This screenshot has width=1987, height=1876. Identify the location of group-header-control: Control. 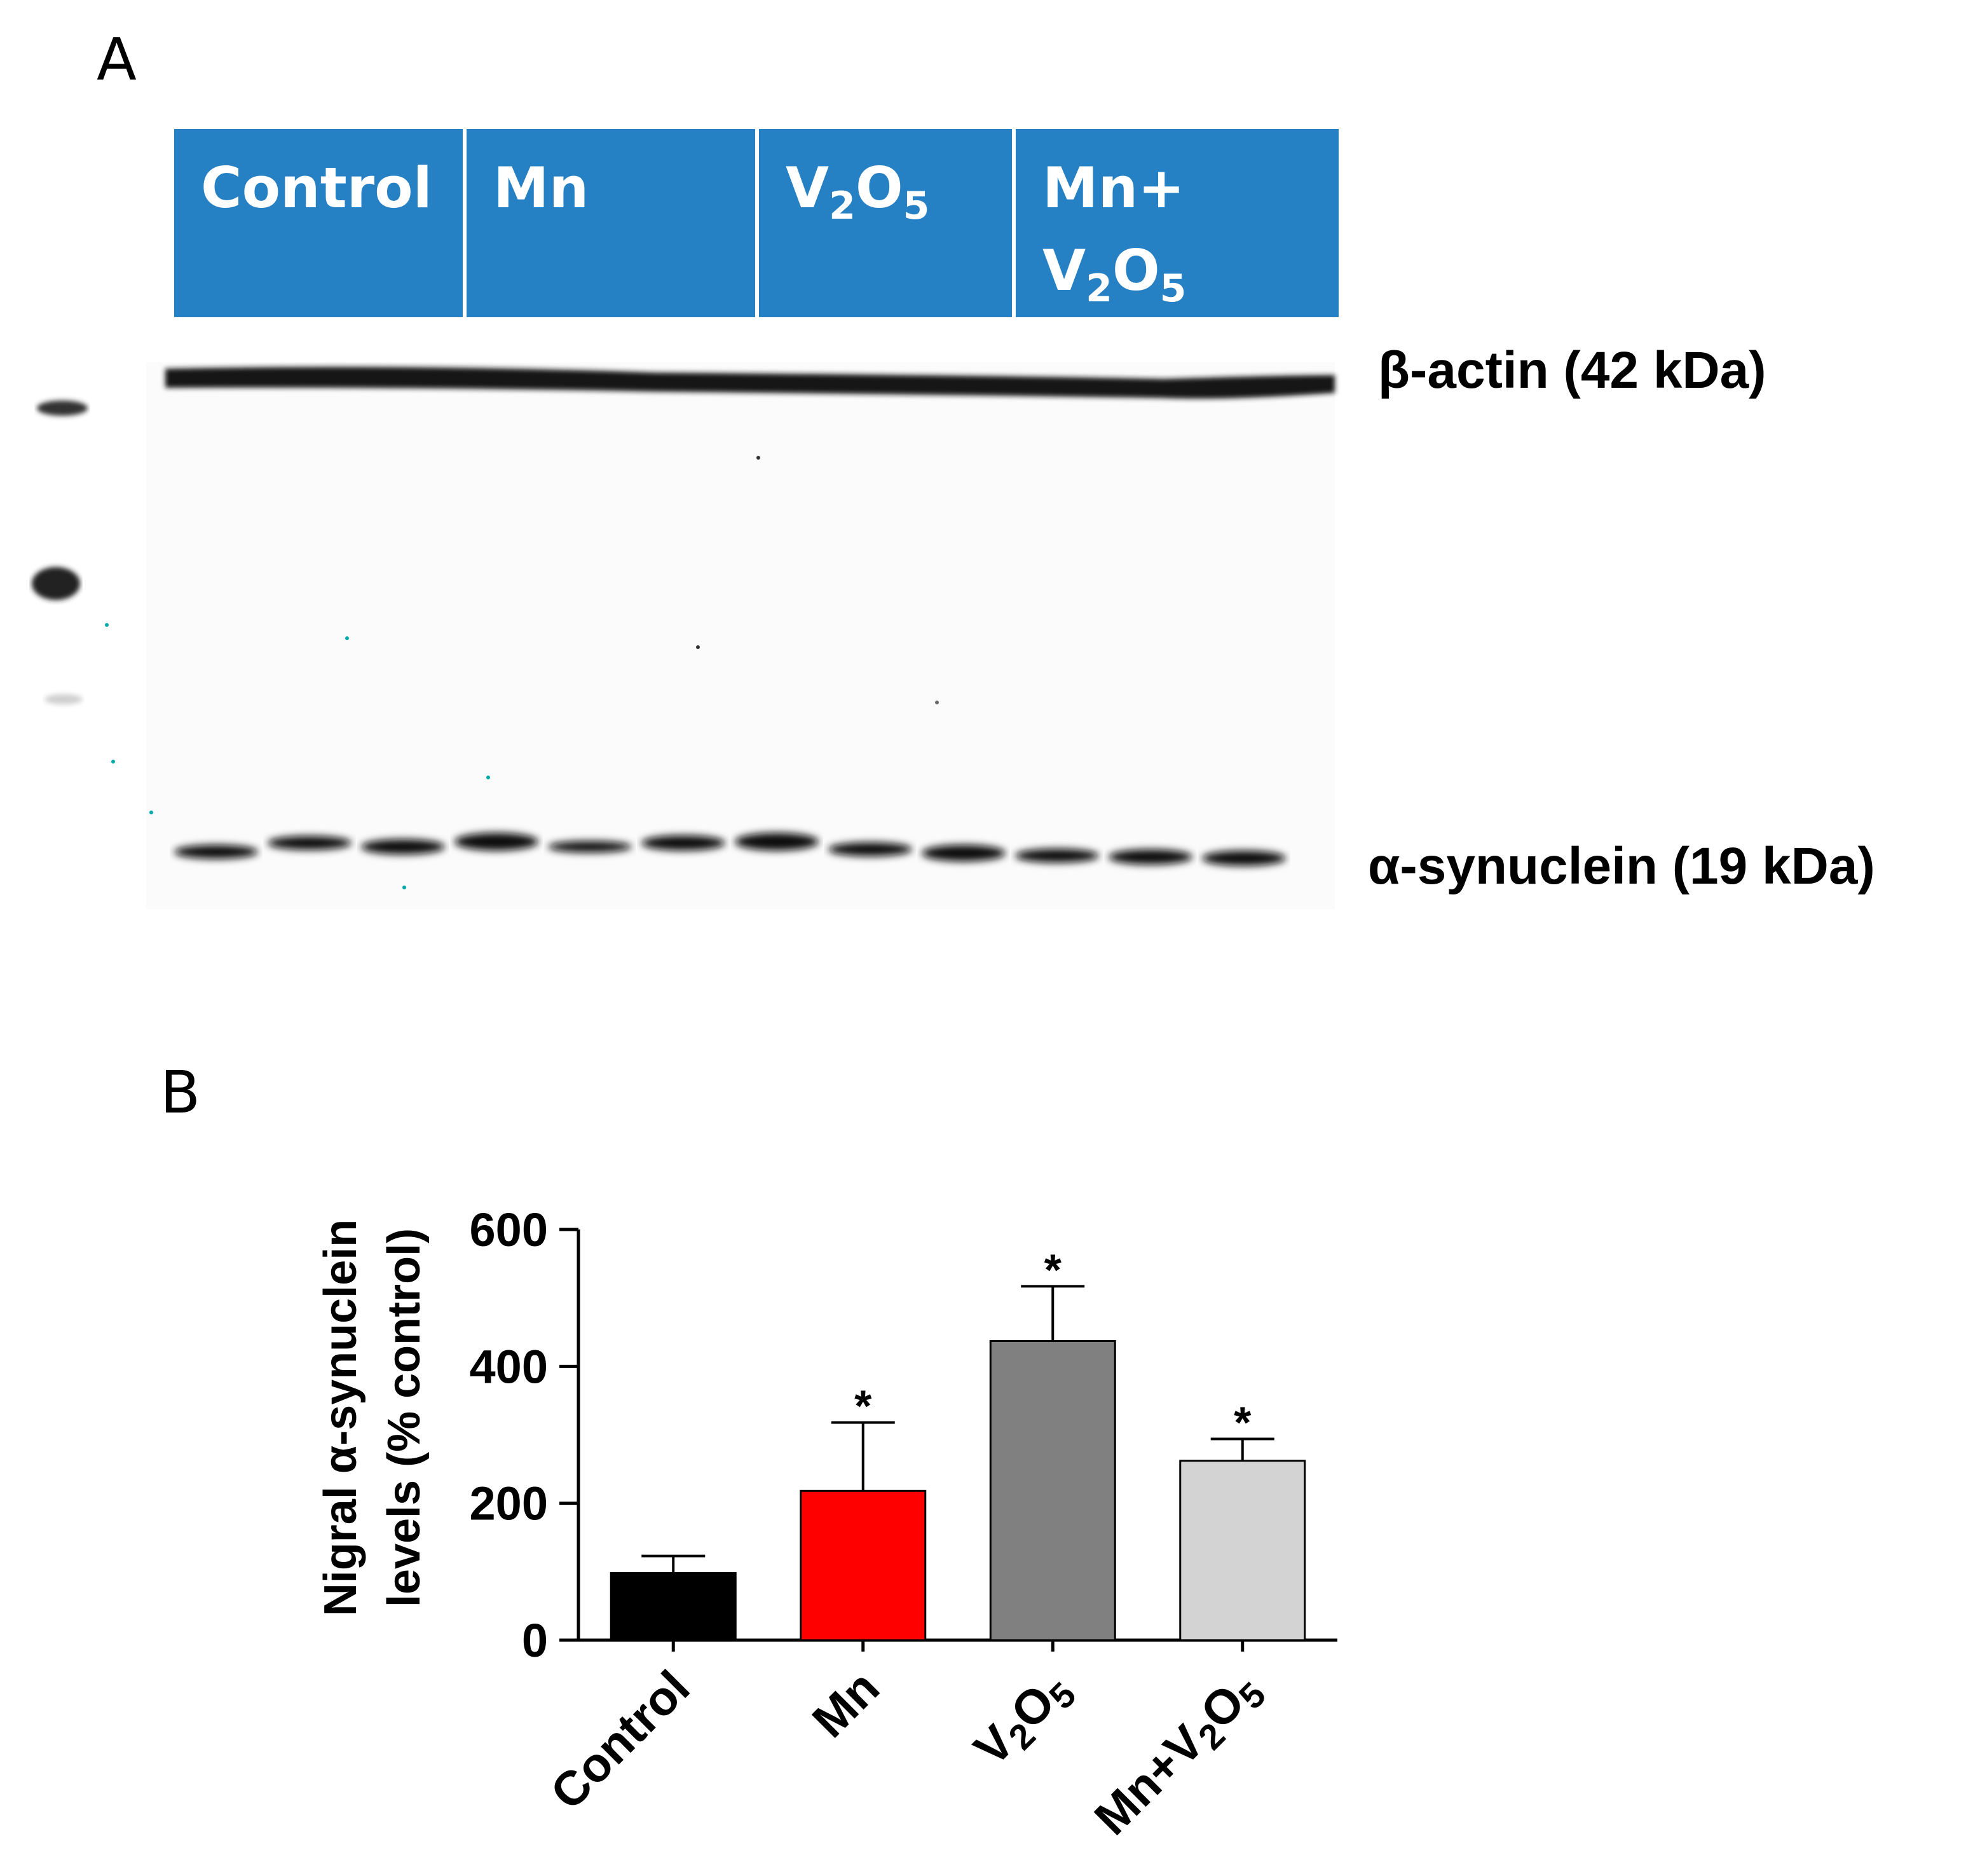
(318, 223).